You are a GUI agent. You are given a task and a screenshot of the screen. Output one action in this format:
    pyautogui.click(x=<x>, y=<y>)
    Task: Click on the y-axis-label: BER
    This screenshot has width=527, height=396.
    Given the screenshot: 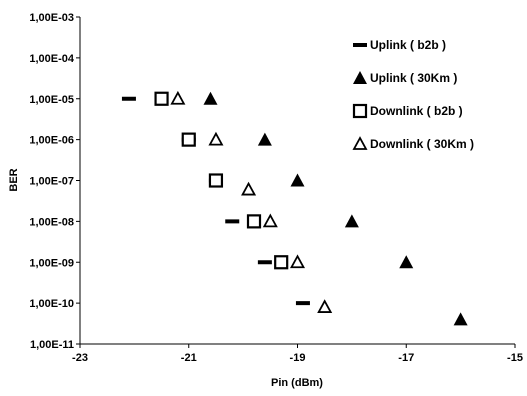 What is the action you would take?
    pyautogui.click(x=14, y=179)
    